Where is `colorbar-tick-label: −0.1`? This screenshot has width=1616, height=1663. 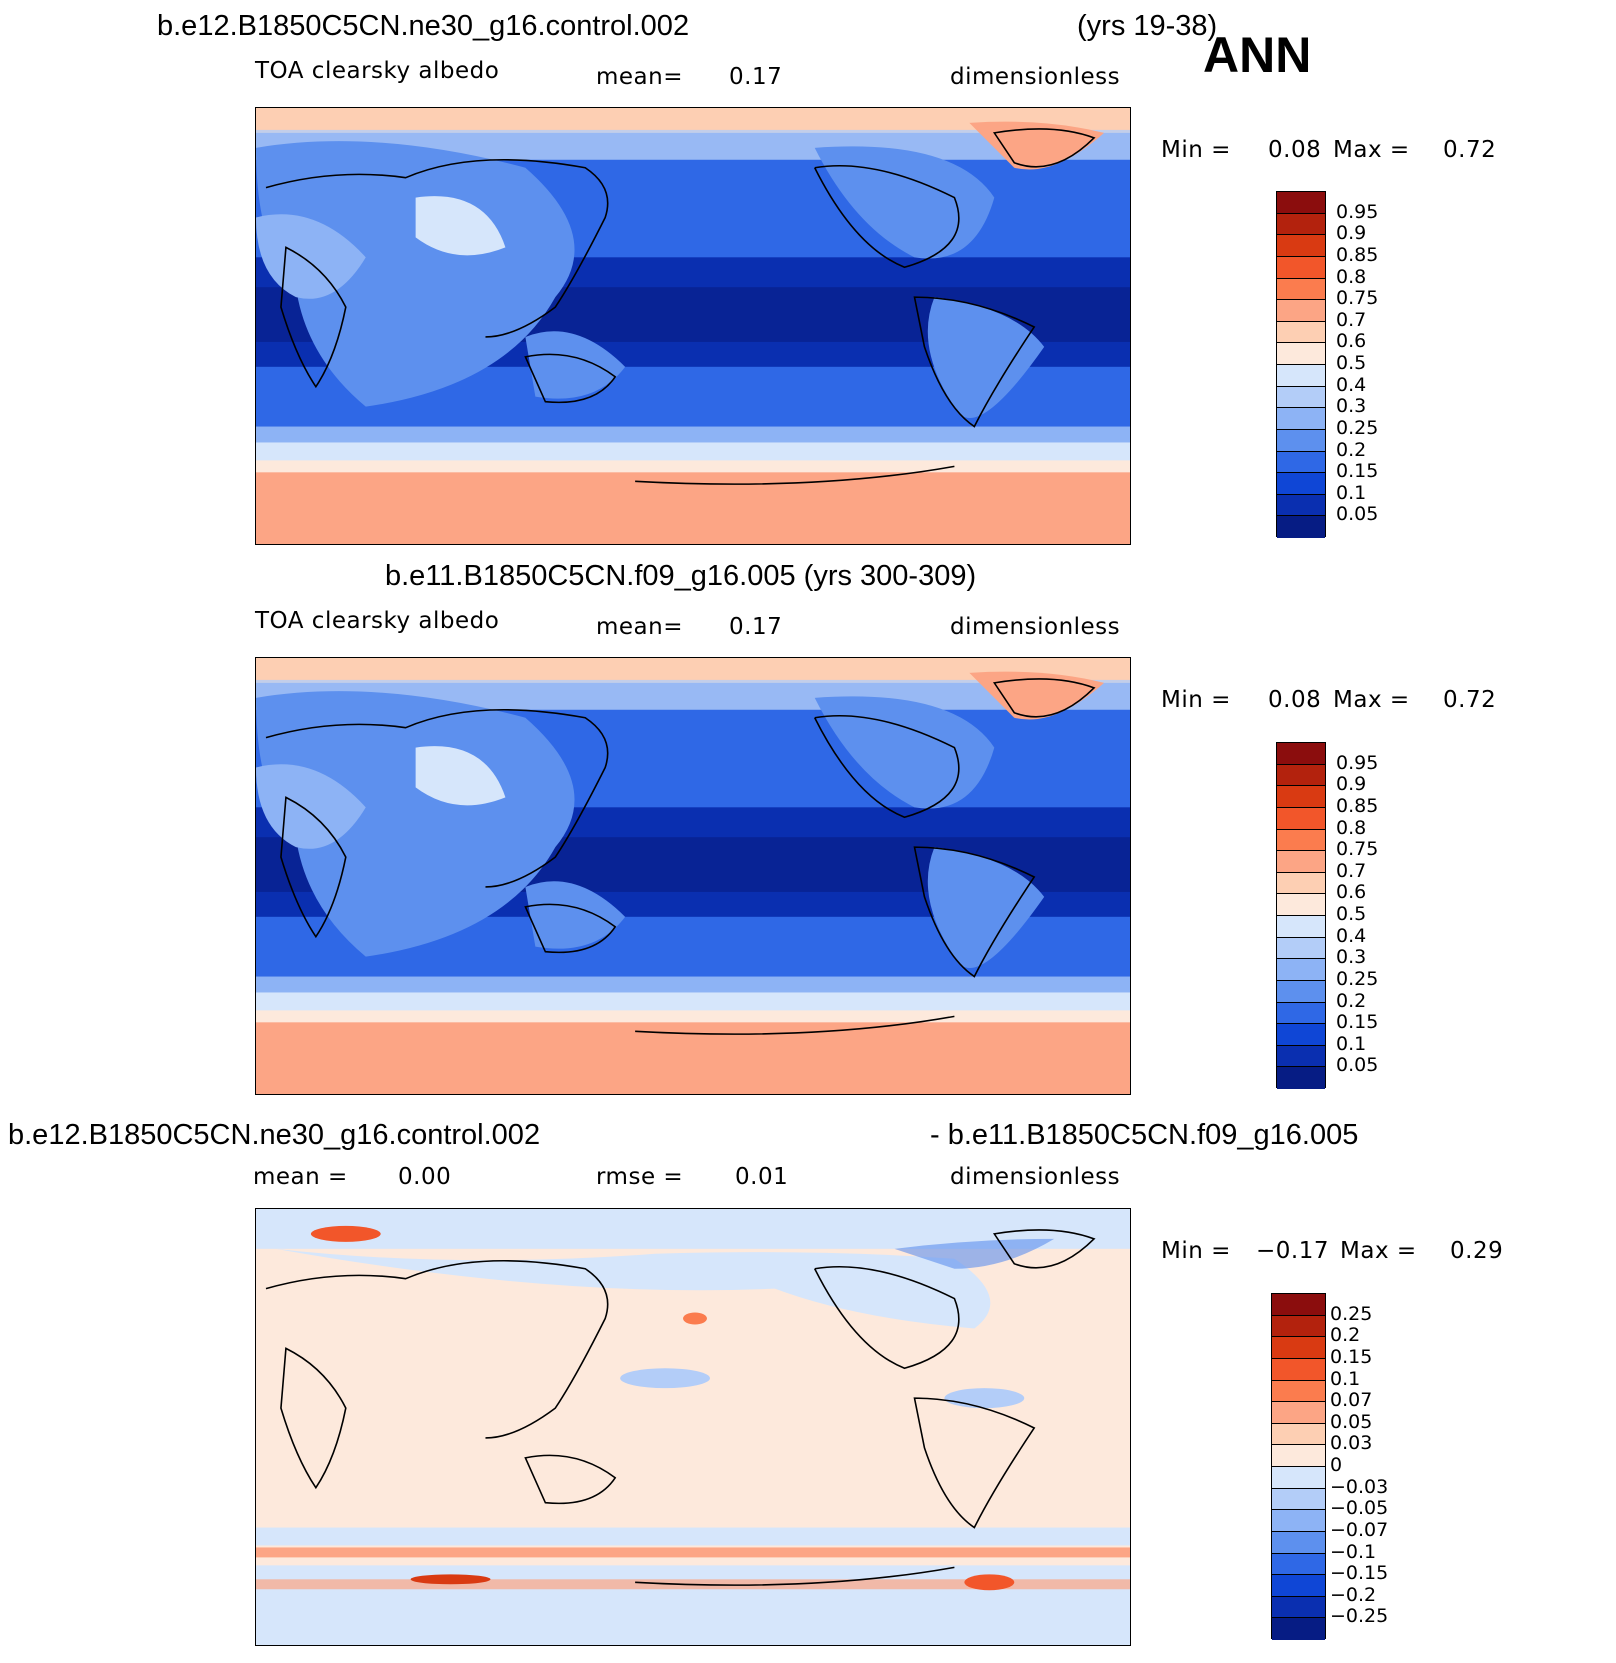 colorbar-tick-label: −0.1 is located at coordinates (1353, 1551).